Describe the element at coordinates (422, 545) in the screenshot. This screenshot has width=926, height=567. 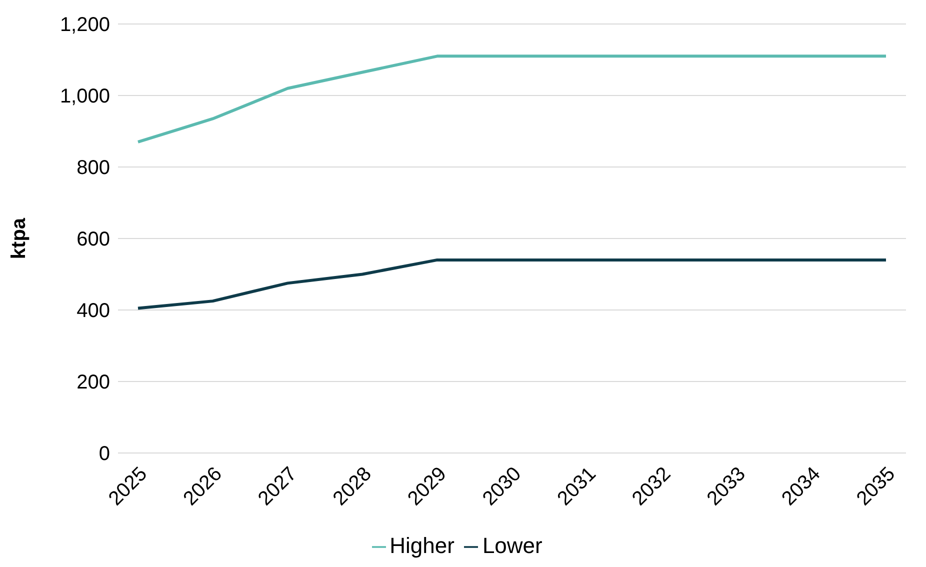
I see `legend-label: Higher` at that location.